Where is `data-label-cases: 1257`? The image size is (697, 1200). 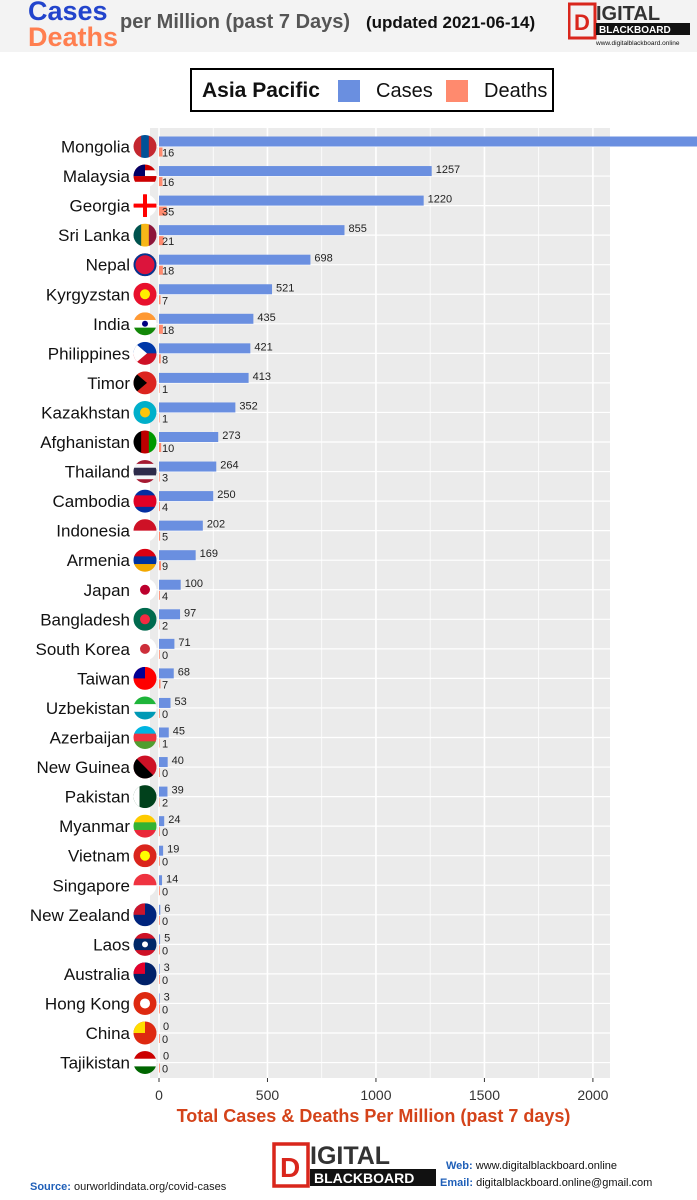 data-label-cases: 1257 is located at coordinates (448, 170).